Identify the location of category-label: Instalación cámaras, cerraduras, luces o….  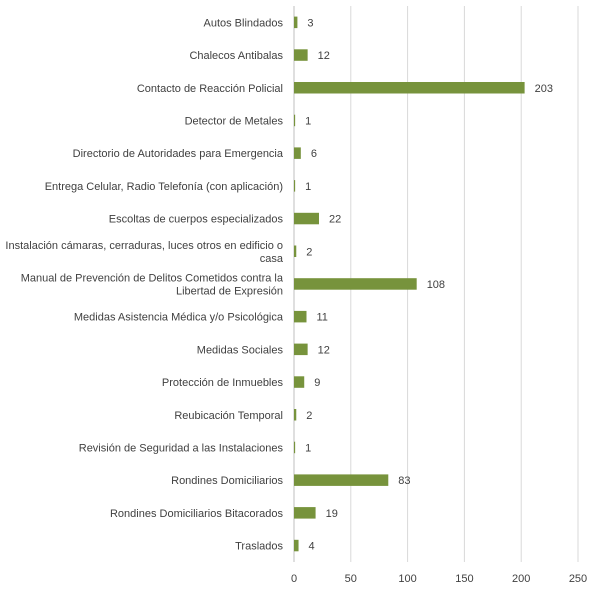
(144, 246).